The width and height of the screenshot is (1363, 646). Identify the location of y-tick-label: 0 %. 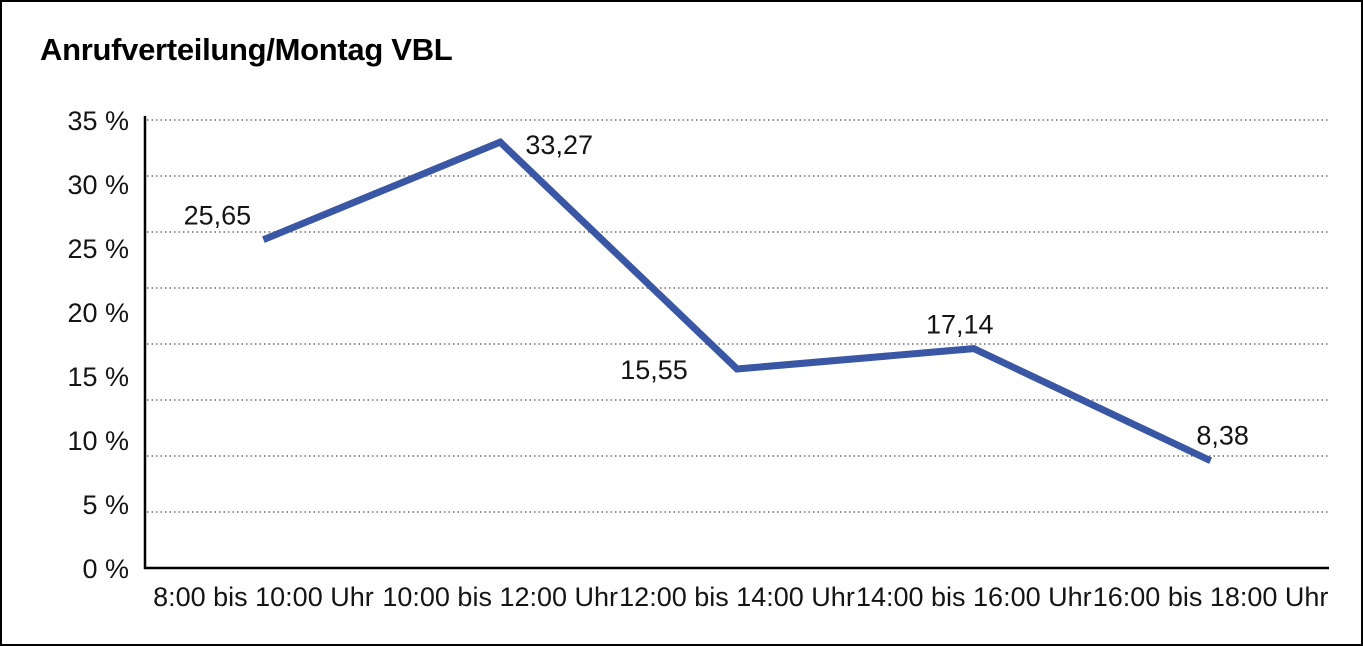
(105, 569).